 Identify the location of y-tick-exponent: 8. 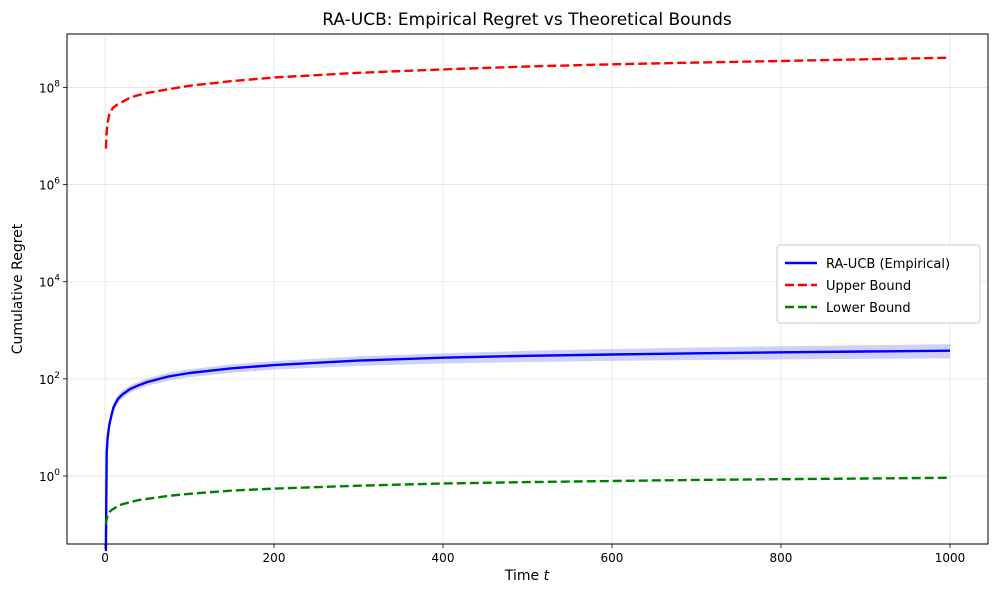
(57, 84).